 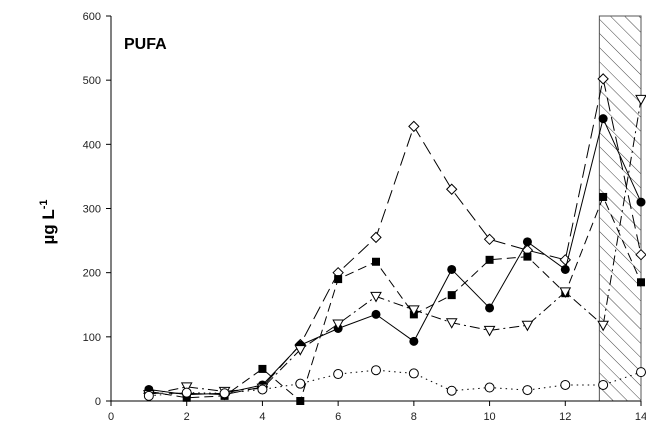 What do you see at coordinates (92, 17) in the screenshot?
I see `y-tick-label: 600` at bounding box center [92, 17].